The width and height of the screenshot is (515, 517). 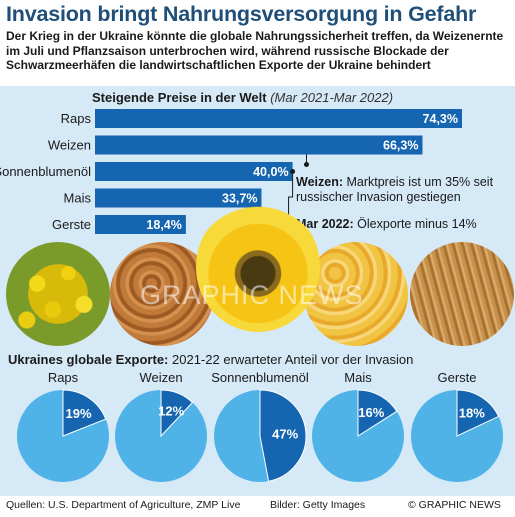 I want to click on bar-value-label: 66,3%, so click(x=400, y=146).